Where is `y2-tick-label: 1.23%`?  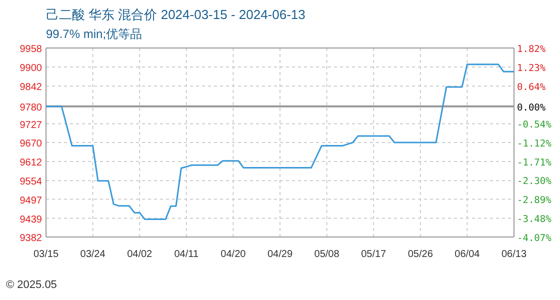
y2-tick-label: 1.23% is located at coordinates (531, 68).